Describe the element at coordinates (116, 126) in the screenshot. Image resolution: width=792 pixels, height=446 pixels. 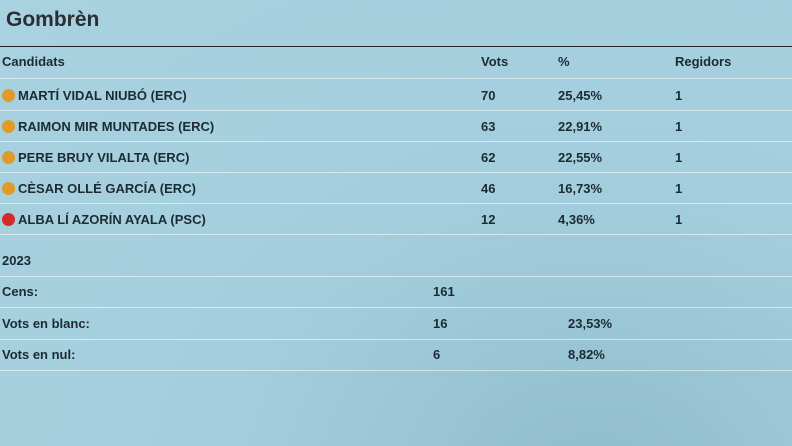
I see `candidate-name: RAIMON MIR MUNTADES (ERC)` at that location.